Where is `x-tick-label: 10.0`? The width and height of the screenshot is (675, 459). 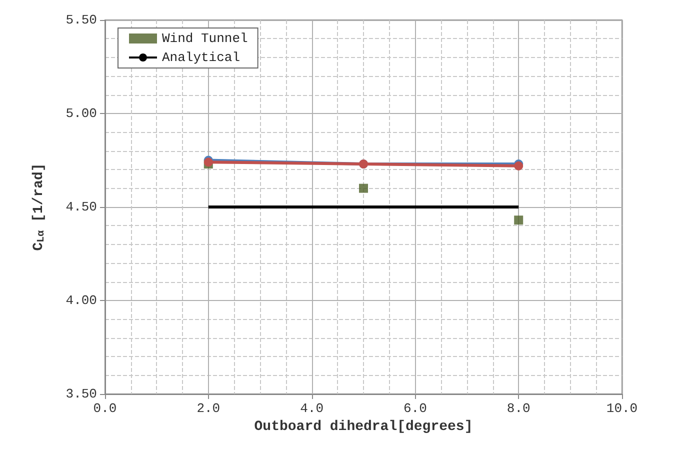
x-tick-label: 10.0 is located at coordinates (622, 408).